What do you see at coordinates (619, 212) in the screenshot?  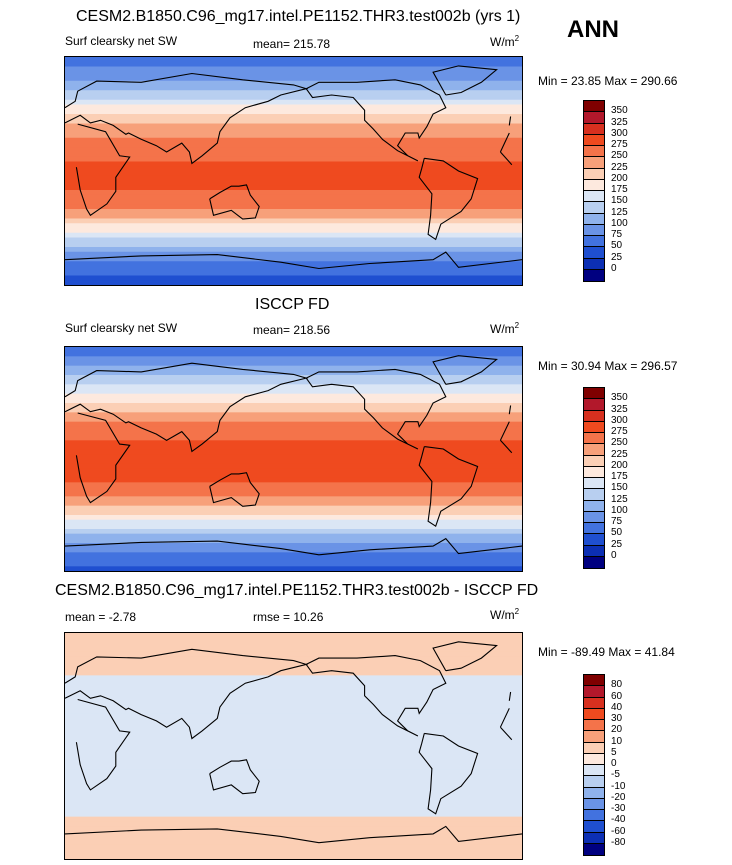 I see `colorbar-tick-label: 125` at bounding box center [619, 212].